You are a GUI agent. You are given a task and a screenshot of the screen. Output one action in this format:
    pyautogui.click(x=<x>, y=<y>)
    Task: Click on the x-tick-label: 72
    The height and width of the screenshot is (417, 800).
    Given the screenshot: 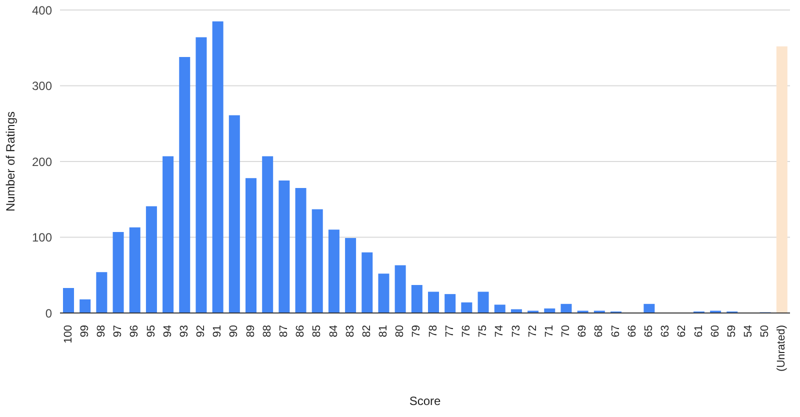 What is the action you would take?
    pyautogui.click(x=532, y=331)
    